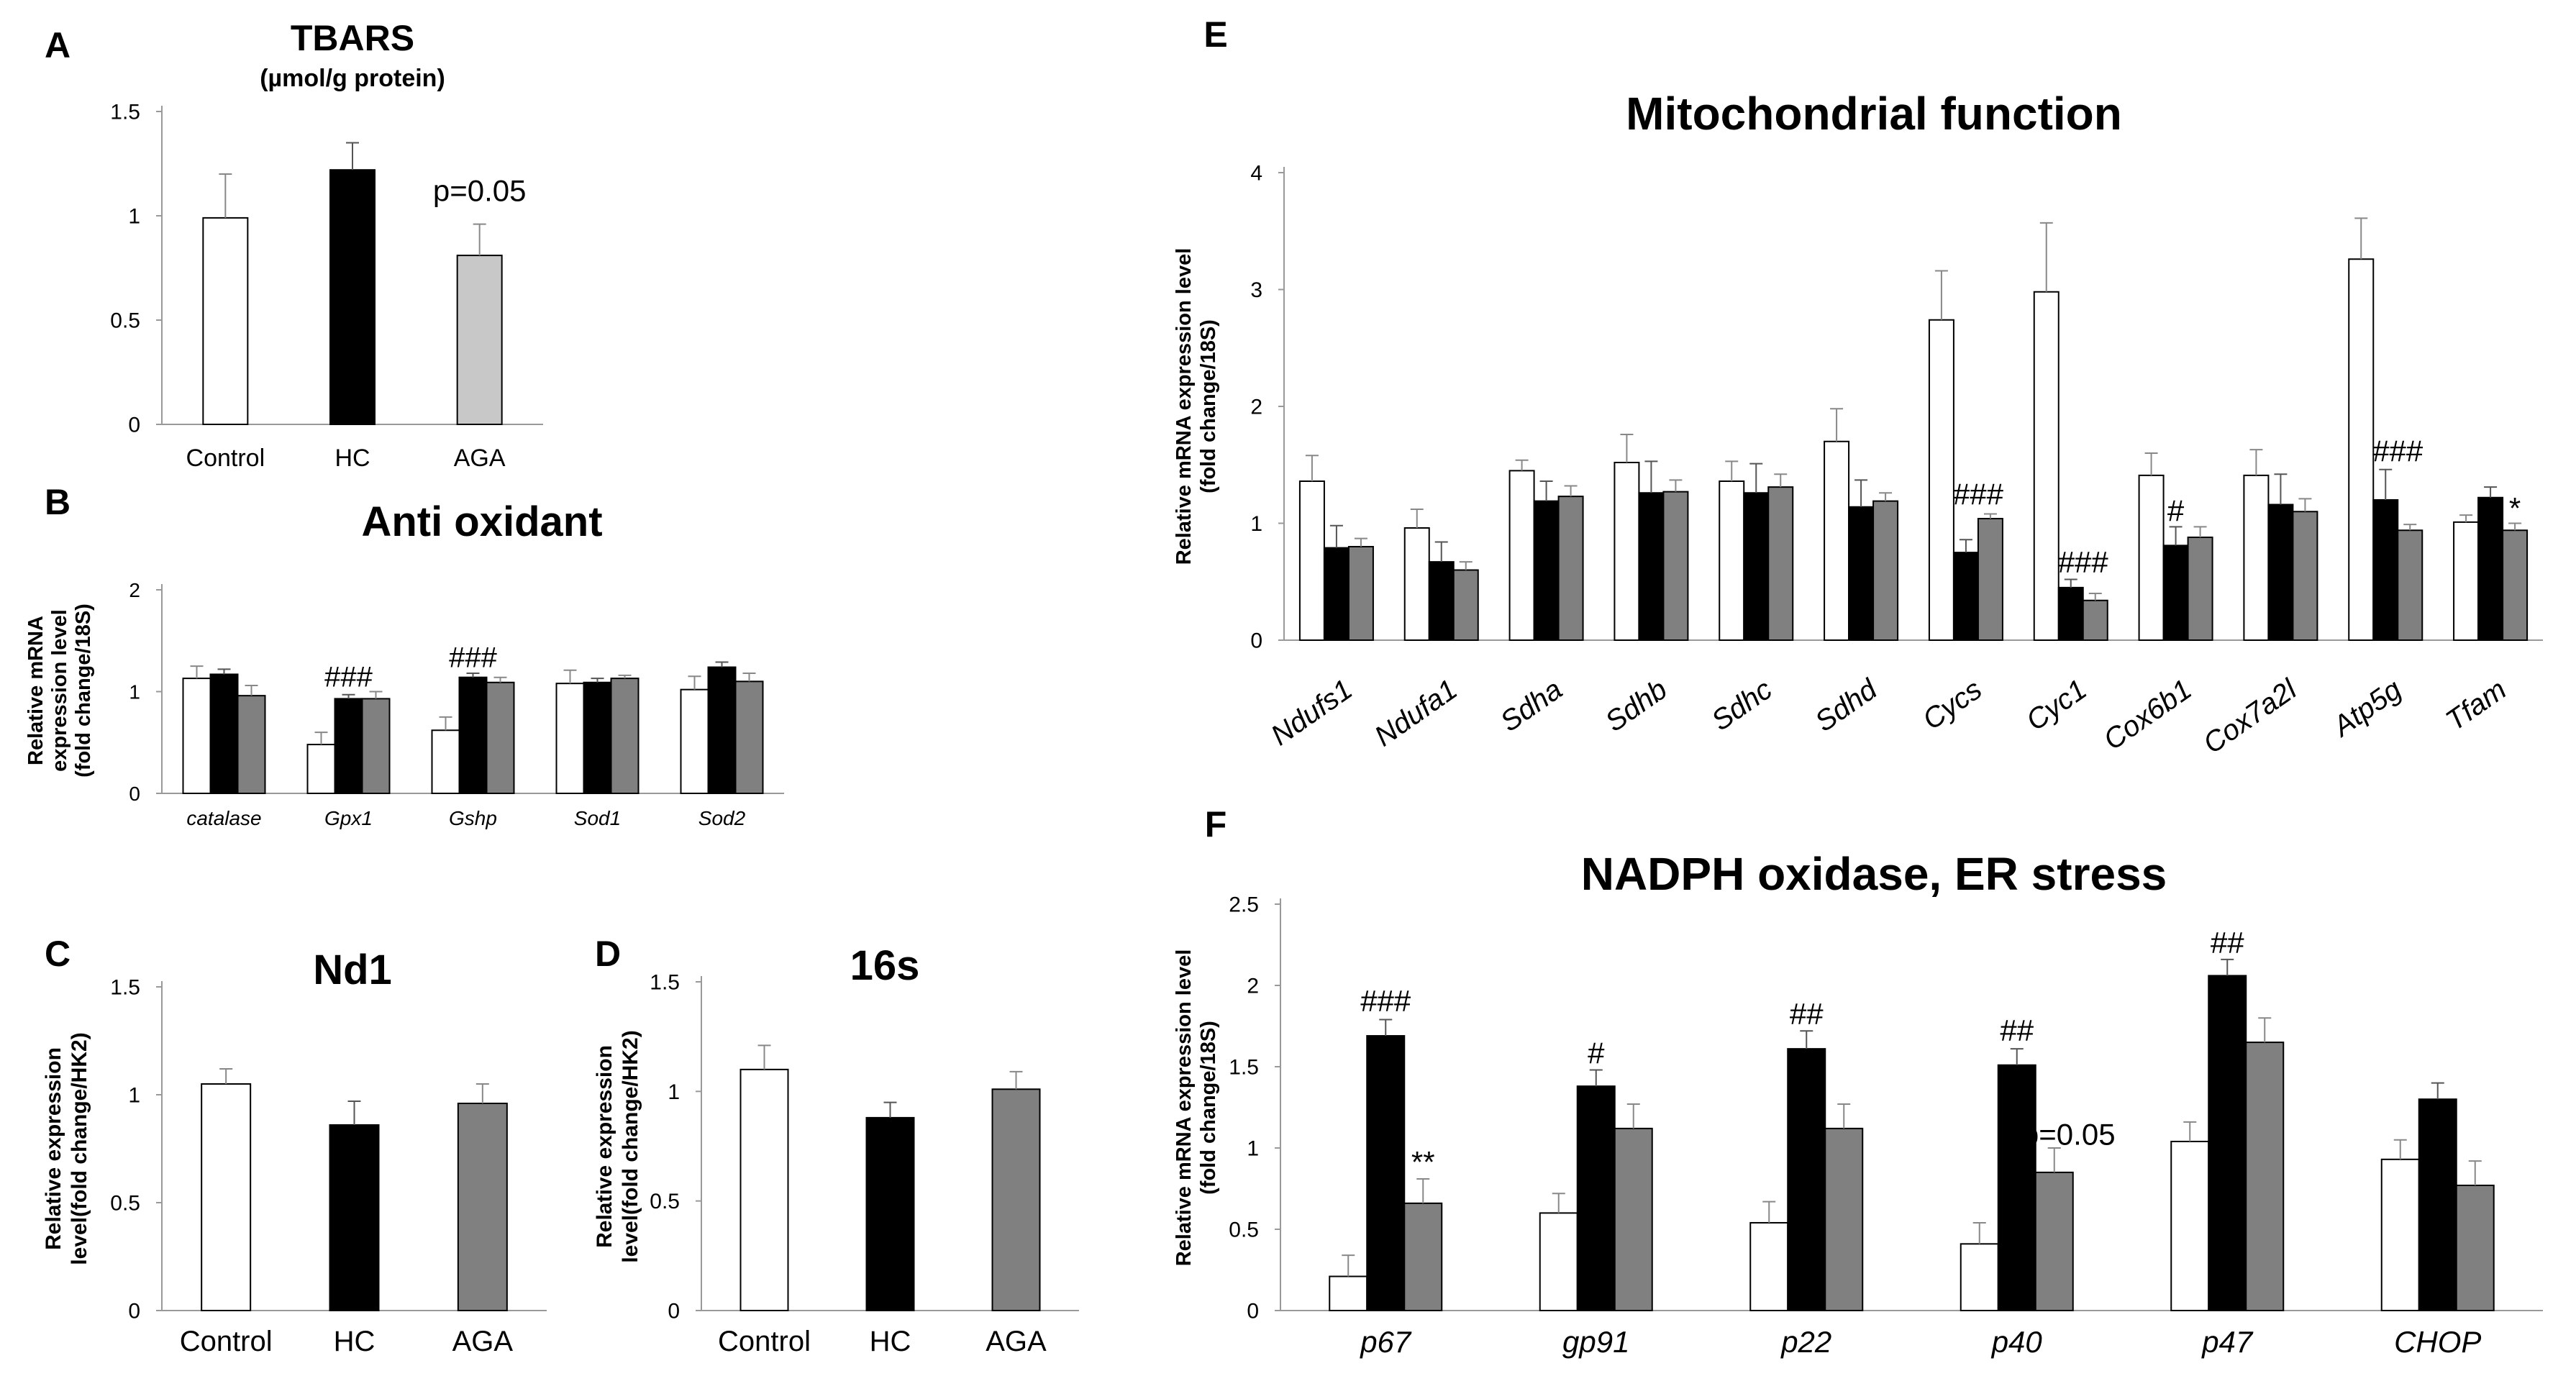  What do you see at coordinates (352, 78) in the screenshot?
I see `chart-subtitle: (µmol/g protein)` at bounding box center [352, 78].